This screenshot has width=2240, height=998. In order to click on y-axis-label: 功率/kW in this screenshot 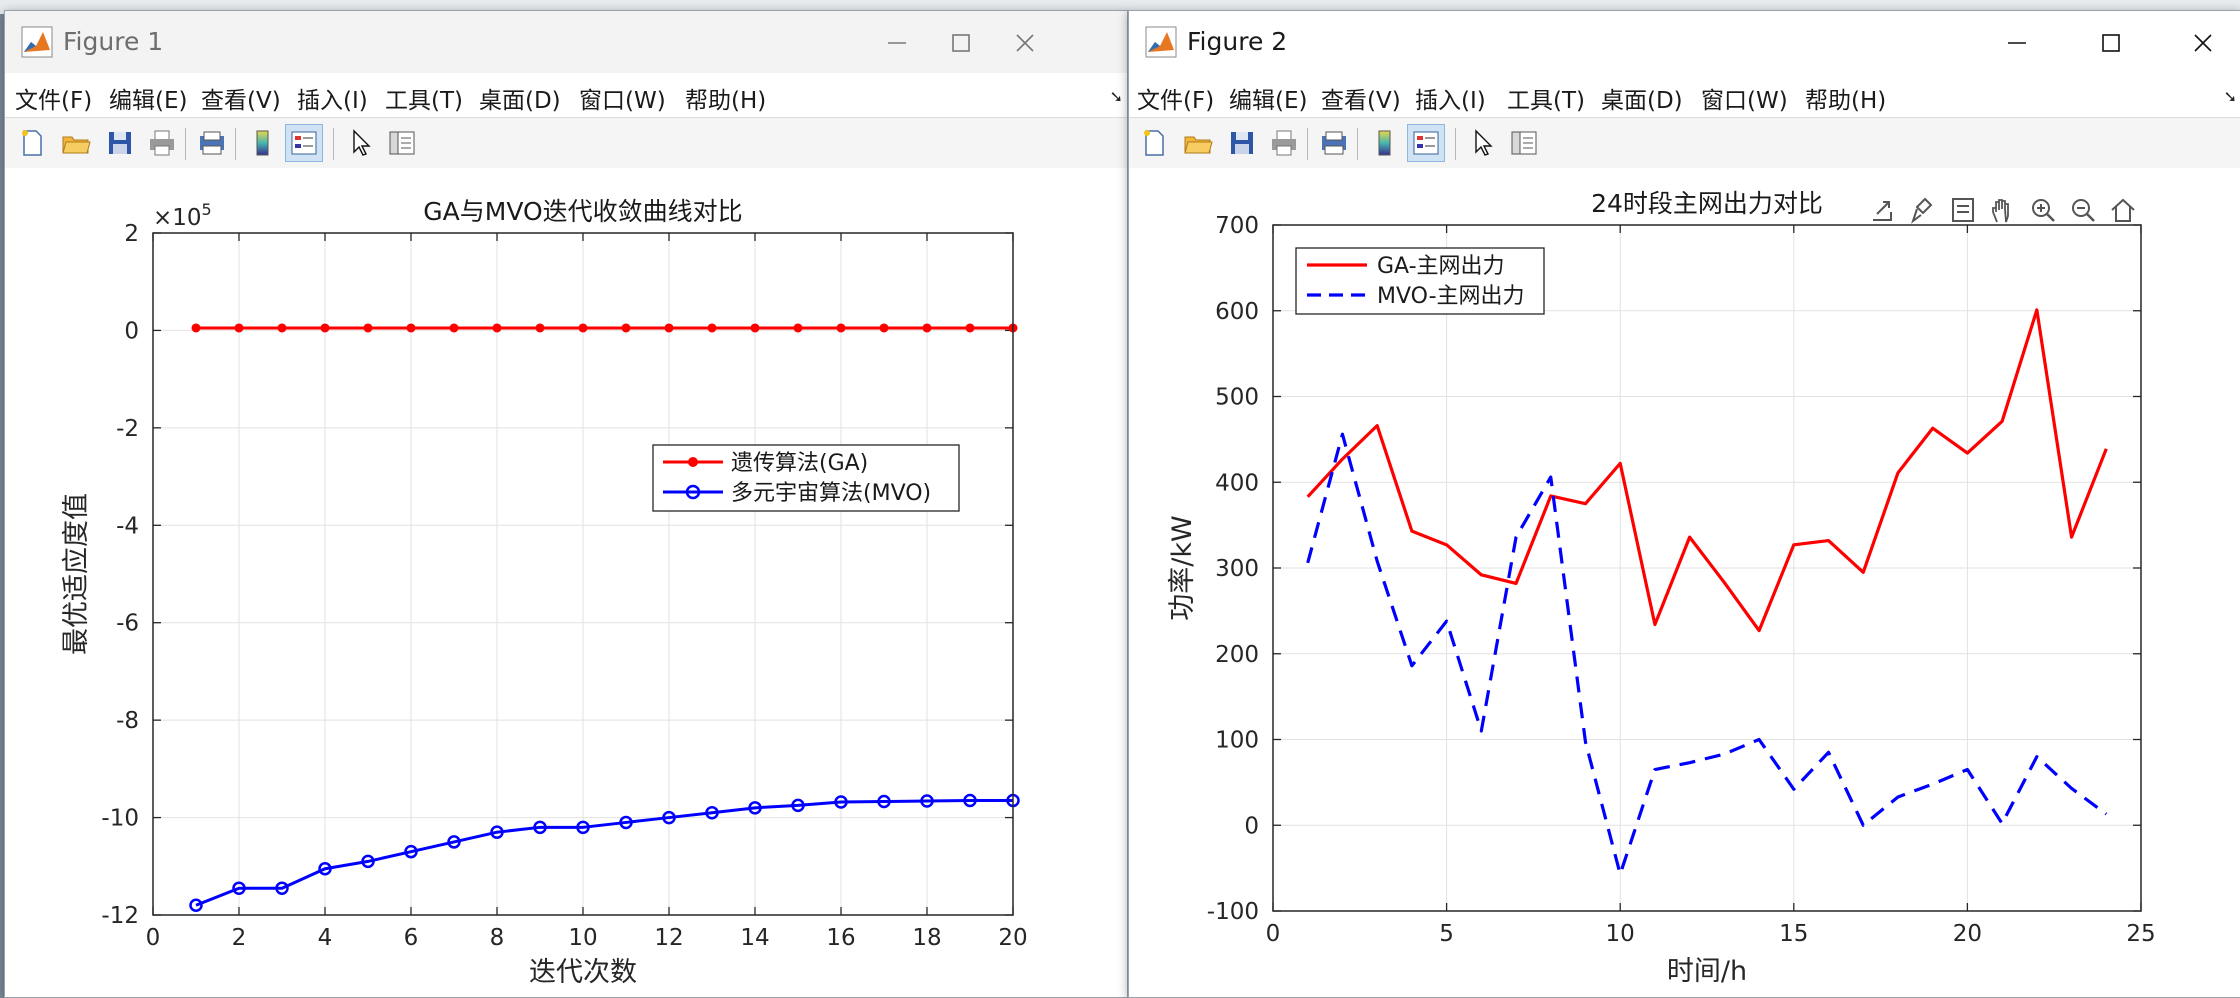, I will do `click(1182, 567)`.